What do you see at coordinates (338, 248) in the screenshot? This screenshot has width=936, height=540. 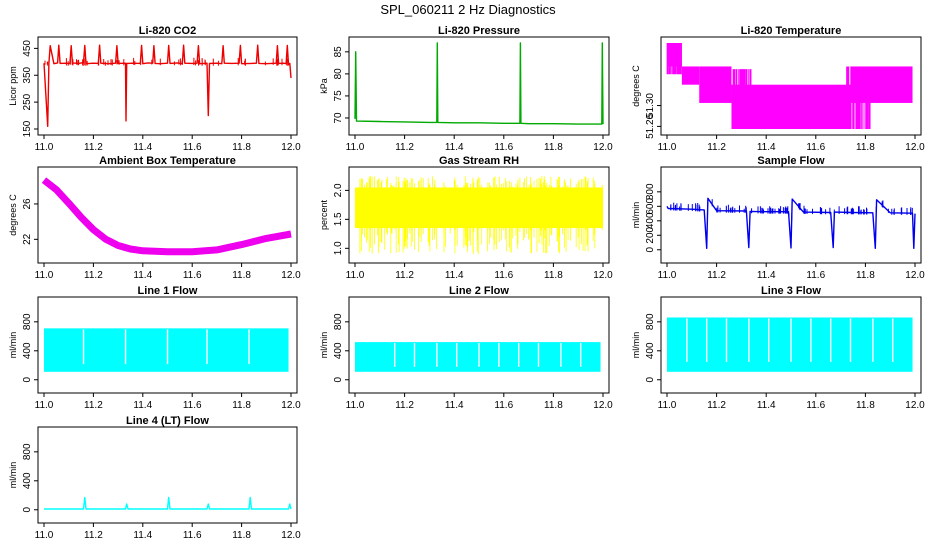 I see `y-tick-label: 1.0` at bounding box center [338, 248].